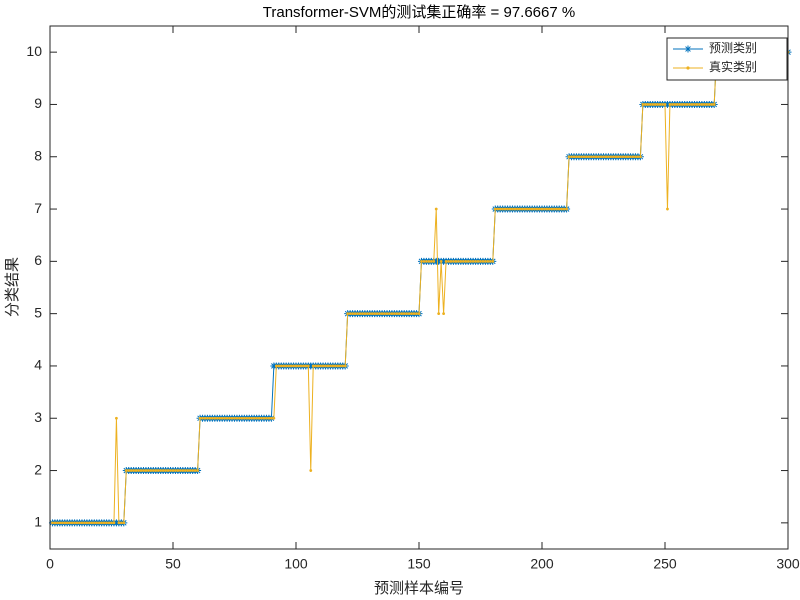 The height and width of the screenshot is (600, 800). What do you see at coordinates (38, 103) in the screenshot?
I see `y-tick-label: 9` at bounding box center [38, 103].